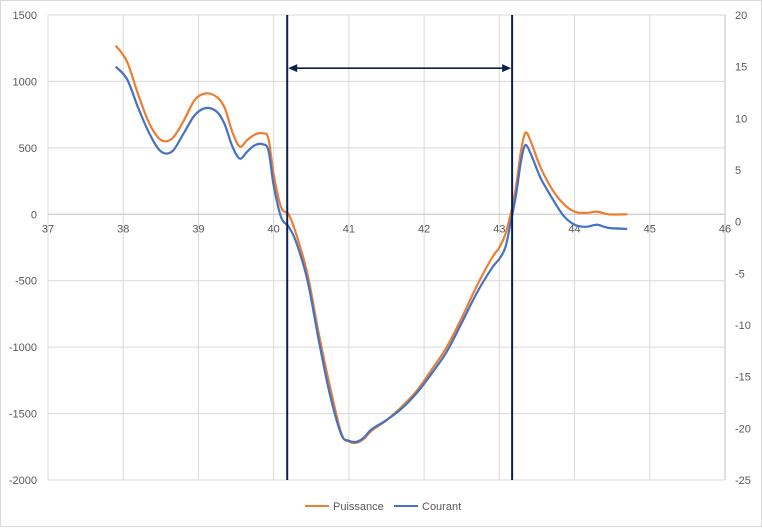  Describe the element at coordinates (743, 429) in the screenshot. I see `y2-tick-label: -20` at that location.